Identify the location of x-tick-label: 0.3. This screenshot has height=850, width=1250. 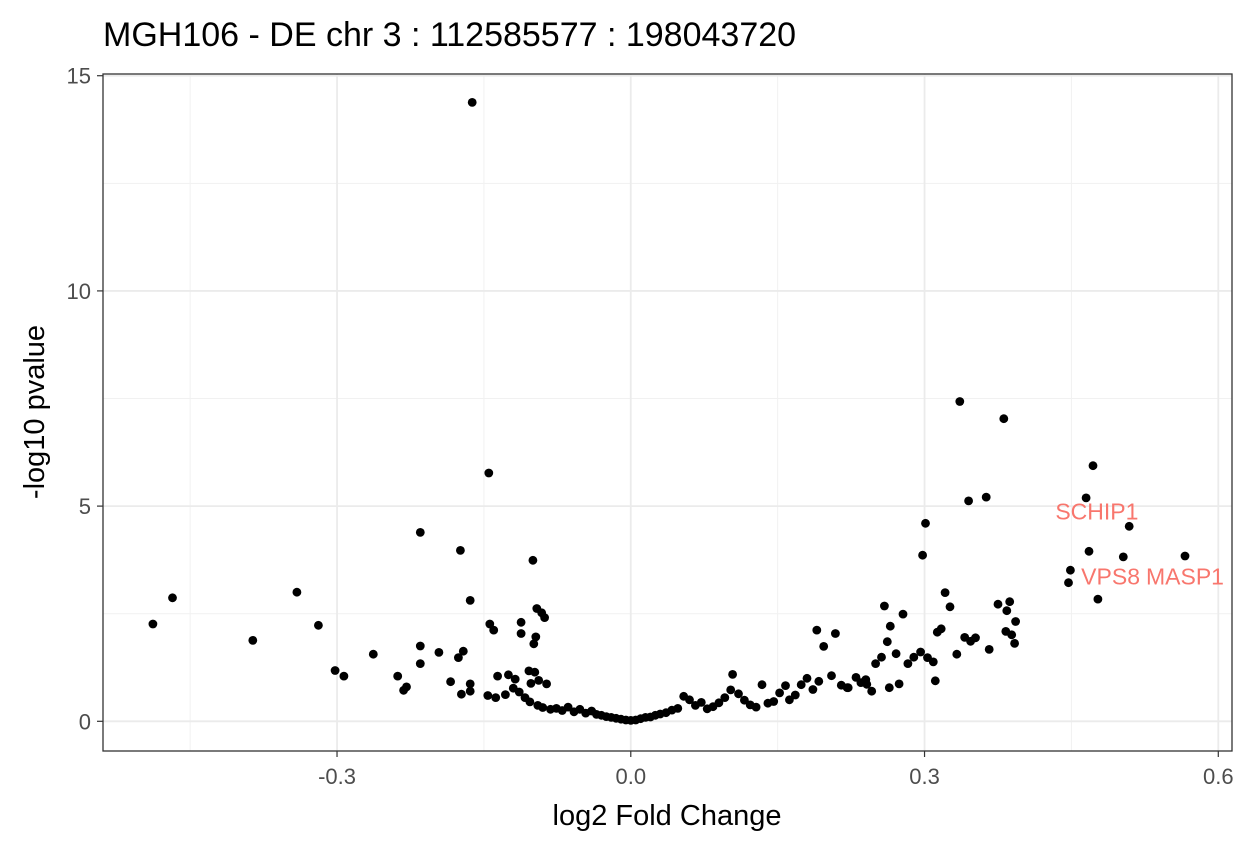
(924, 776).